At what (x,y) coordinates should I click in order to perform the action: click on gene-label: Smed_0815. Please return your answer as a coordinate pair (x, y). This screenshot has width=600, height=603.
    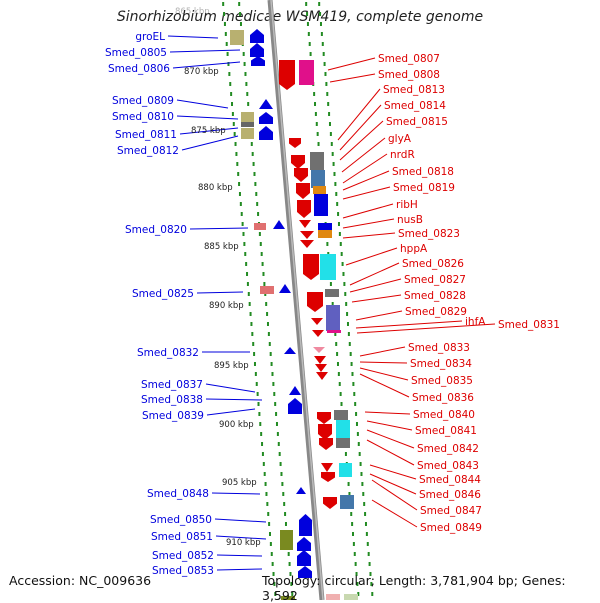
    Looking at the image, I should click on (417, 122).